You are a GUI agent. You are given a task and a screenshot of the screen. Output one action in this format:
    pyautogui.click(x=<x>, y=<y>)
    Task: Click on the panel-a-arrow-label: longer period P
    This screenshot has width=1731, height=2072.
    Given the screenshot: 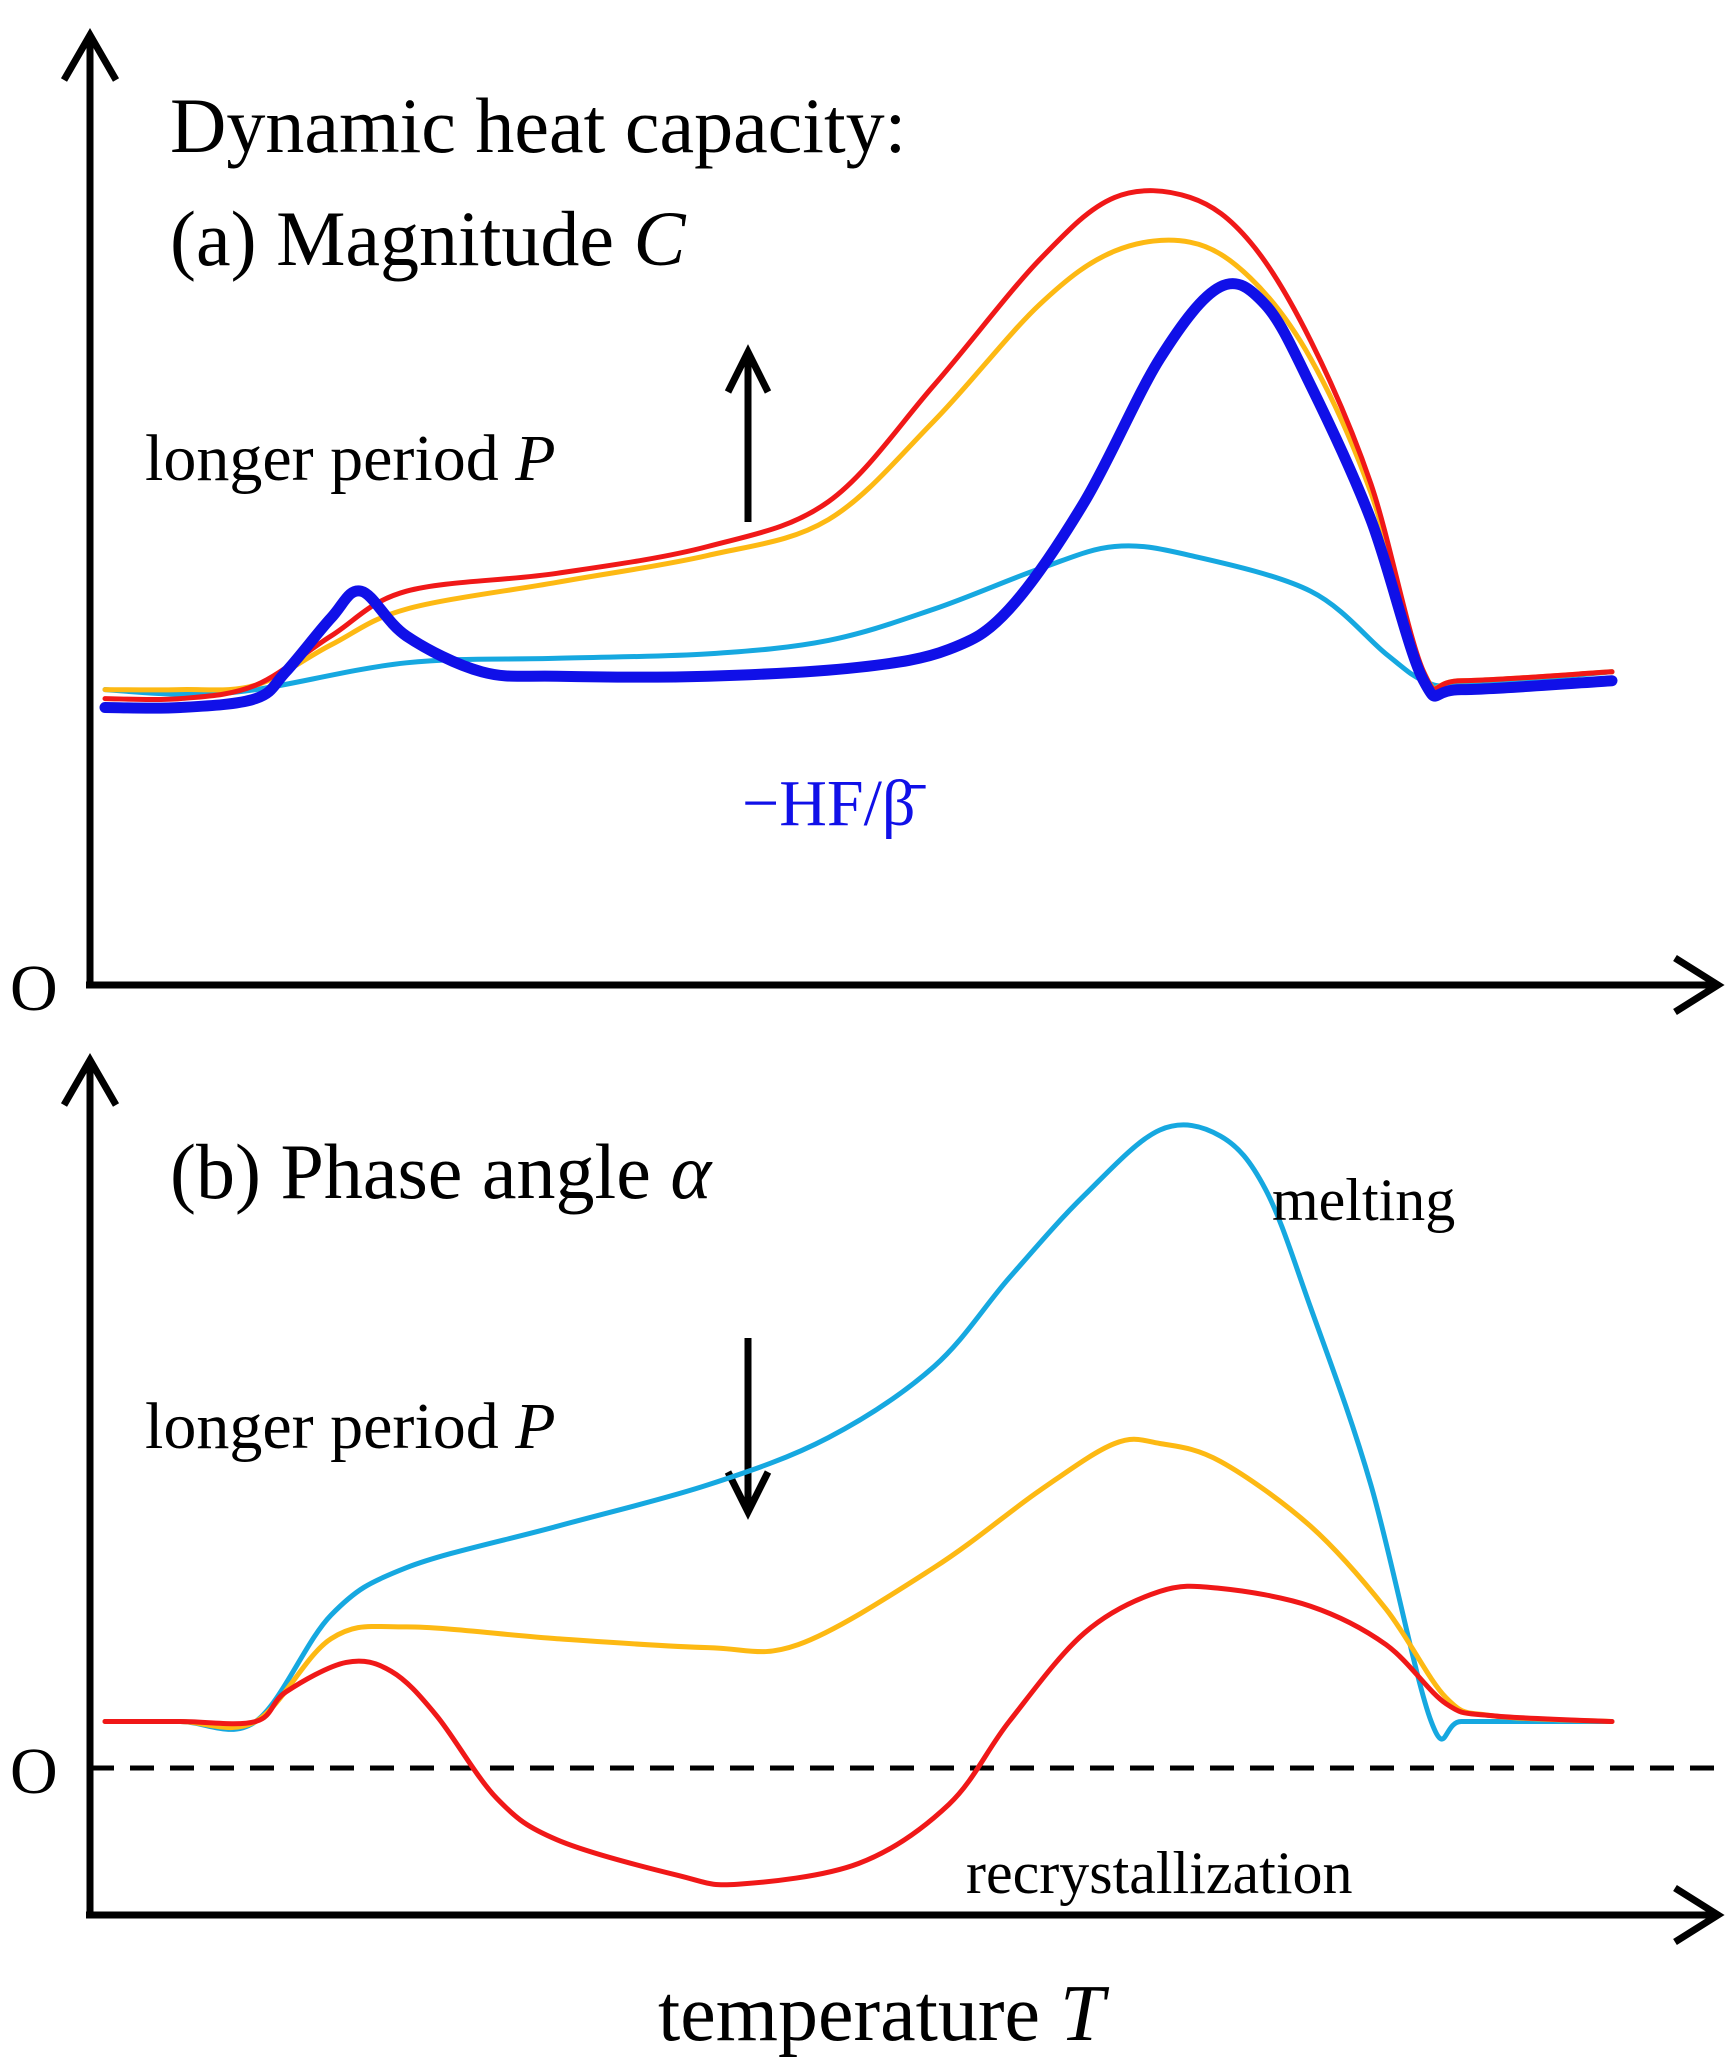 What is the action you would take?
    pyautogui.click(x=350, y=458)
    